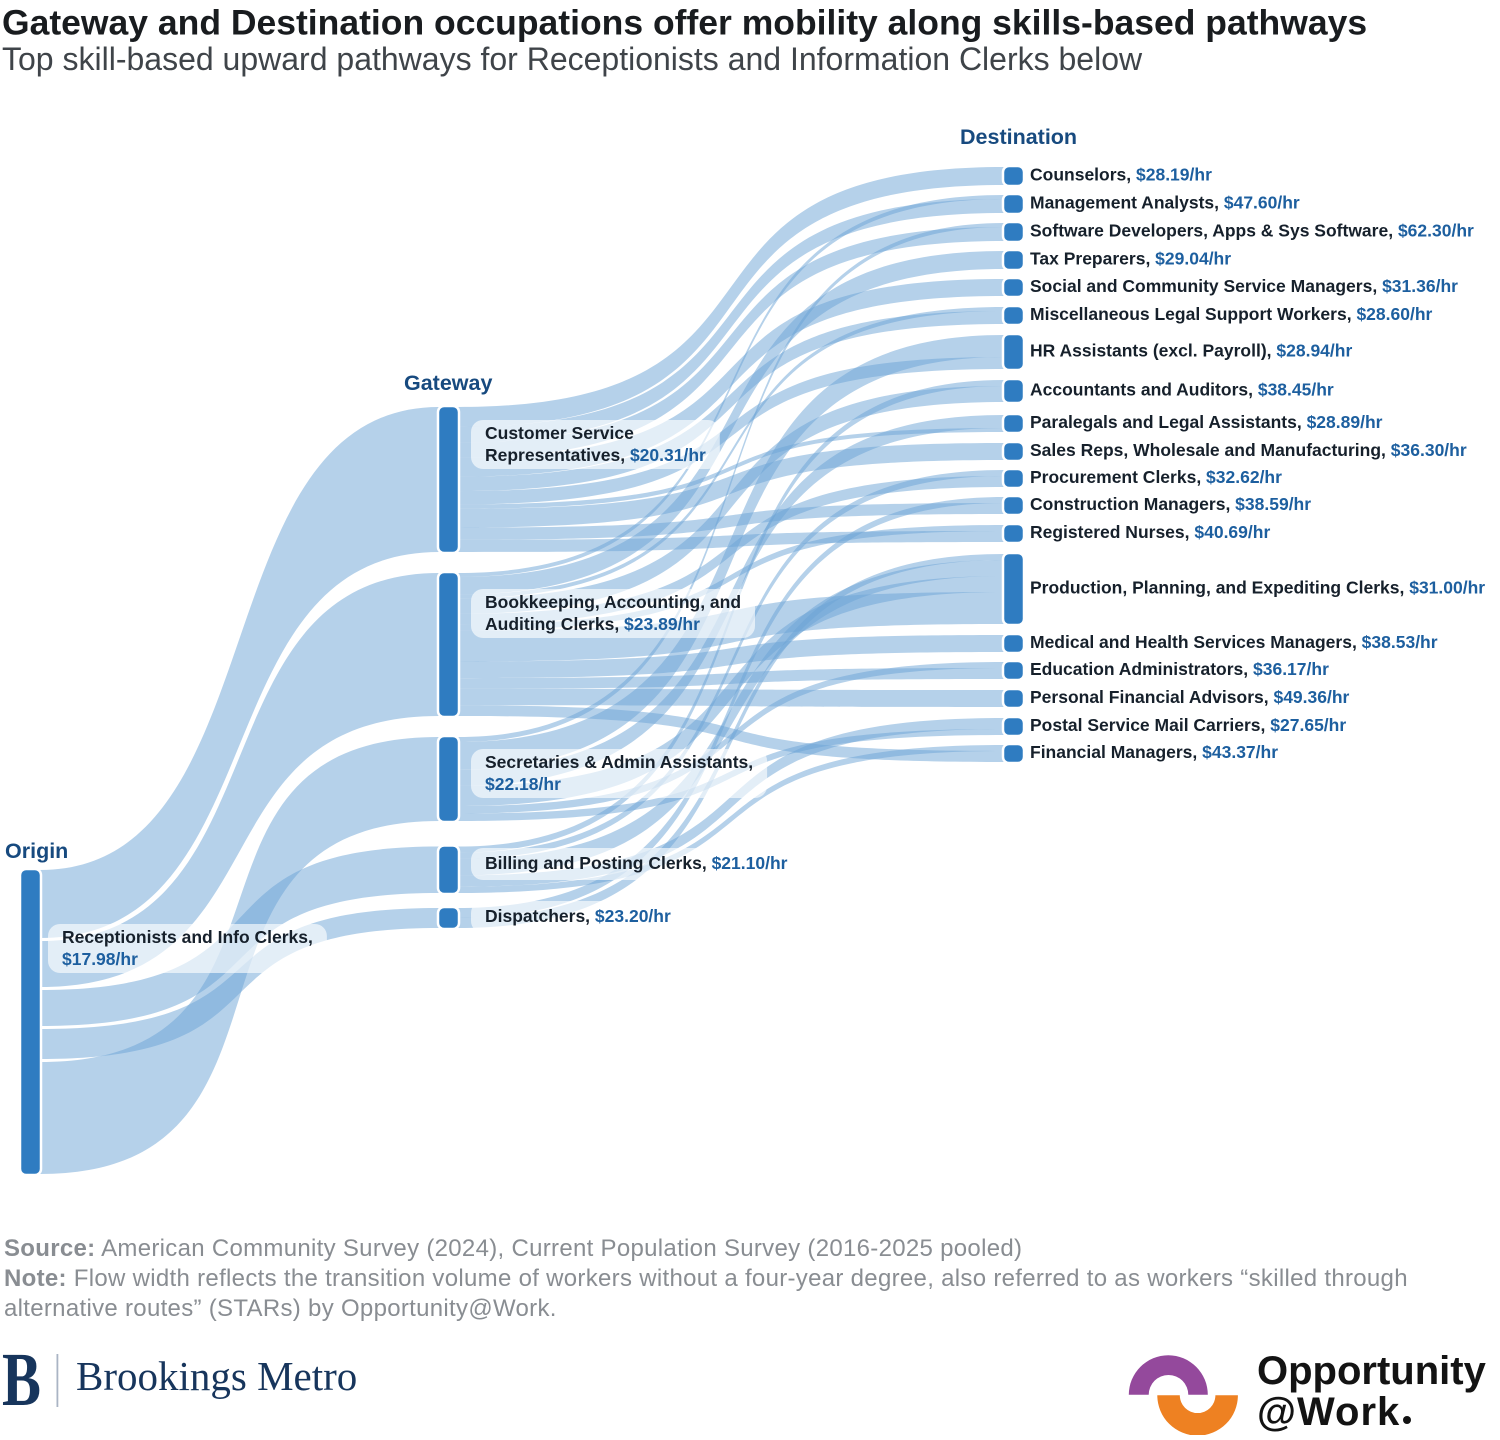 This screenshot has width=1500, height=1440. Describe the element at coordinates (619, 762) in the screenshot. I see `svg-text:Secretaries & Admin Assistants: Secretaries & Admin Assistants,` at that location.